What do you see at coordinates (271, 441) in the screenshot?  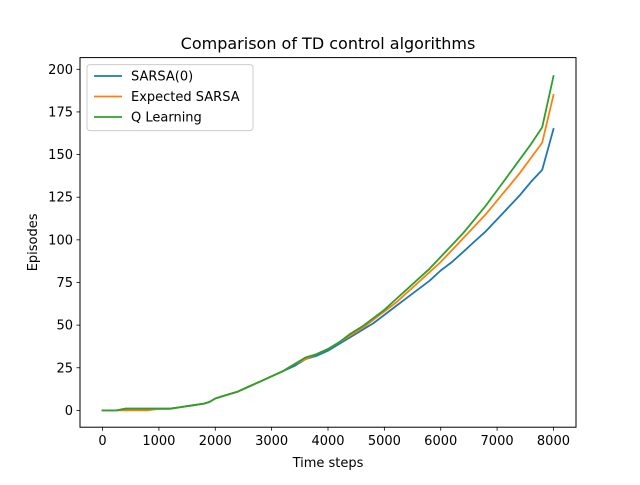 I see `x-tick-label: 3000` at bounding box center [271, 441].